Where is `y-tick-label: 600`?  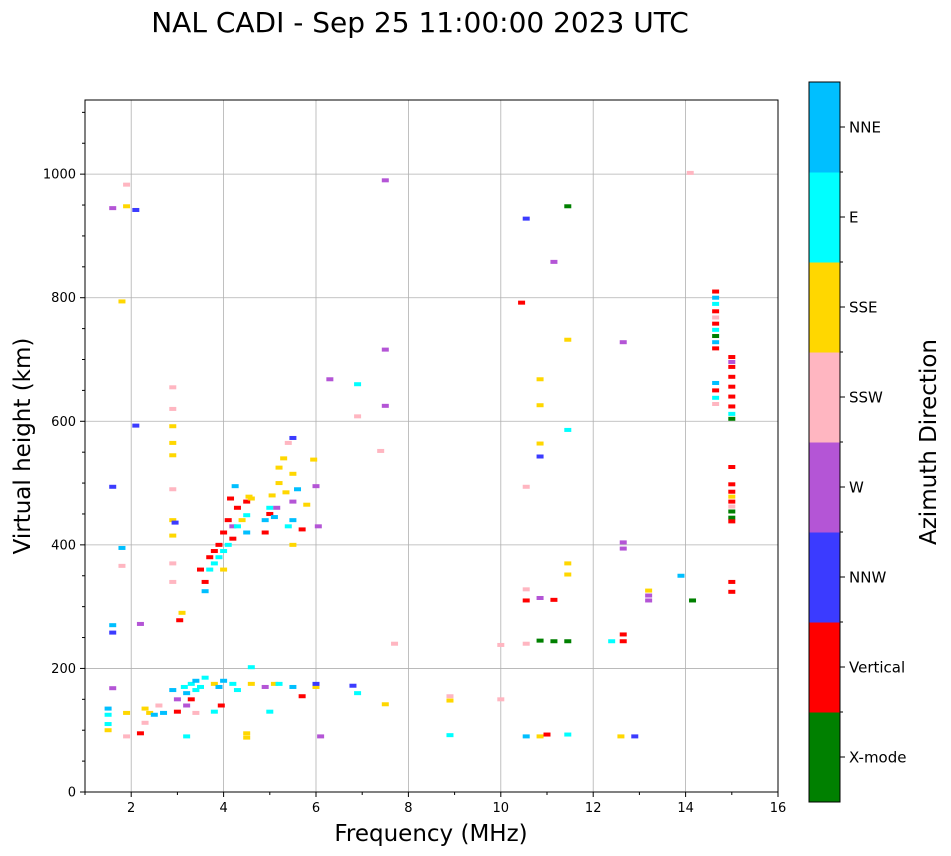
y-tick-label: 600 is located at coordinates (63, 422).